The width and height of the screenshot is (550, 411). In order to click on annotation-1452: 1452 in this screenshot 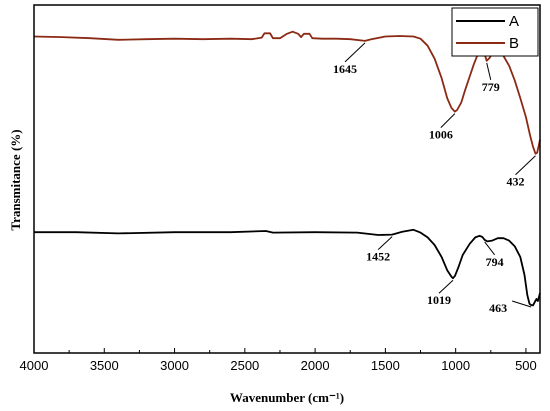, I will do `click(378, 257)`.